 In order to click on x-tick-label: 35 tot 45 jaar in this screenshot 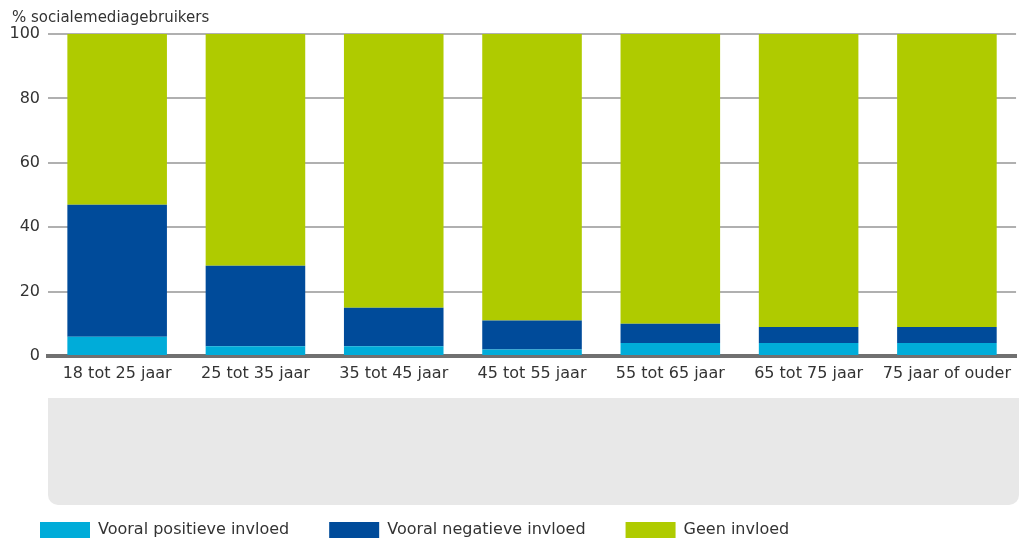, I will do `click(394, 372)`.